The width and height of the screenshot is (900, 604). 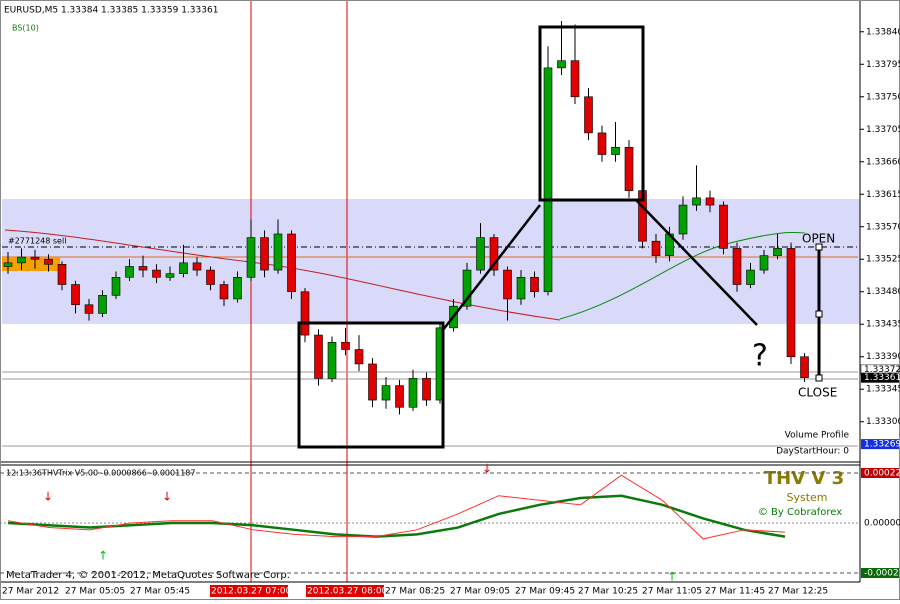 What do you see at coordinates (883, 422) in the screenshot?
I see `y-tick-label: 1.33300` at bounding box center [883, 422].